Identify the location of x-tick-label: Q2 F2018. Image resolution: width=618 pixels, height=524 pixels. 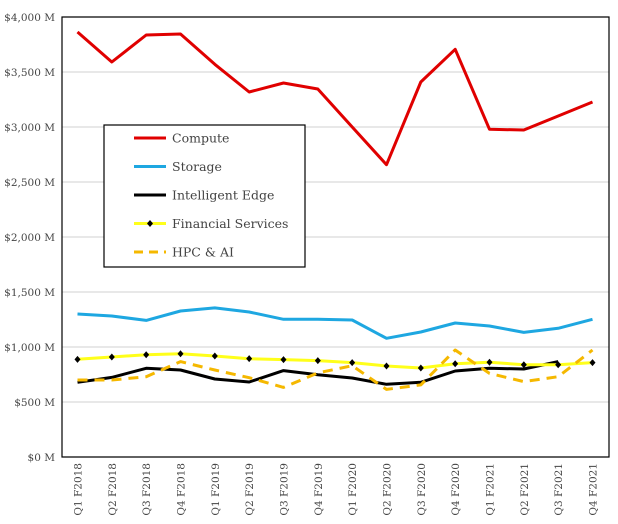
(113, 489).